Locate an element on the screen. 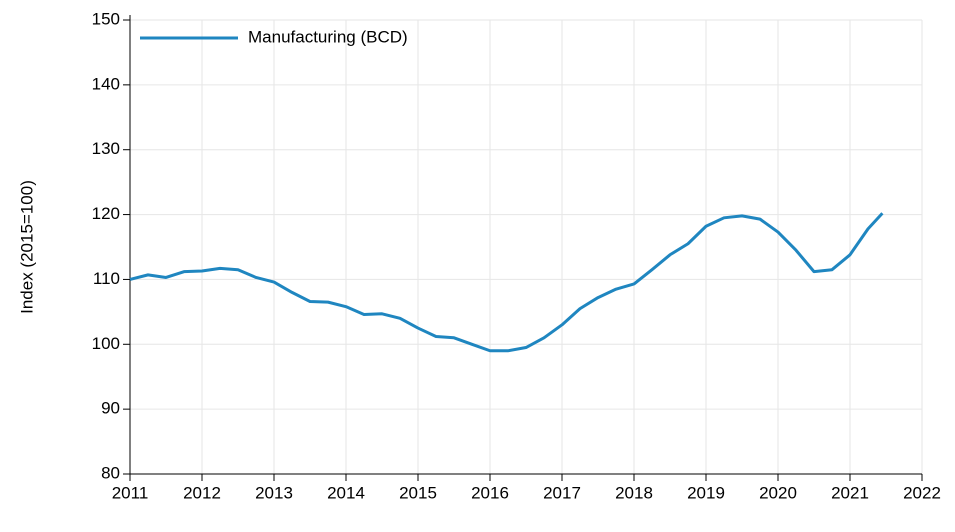 The image size is (955, 532). y-tick-label: 90 is located at coordinates (110, 408).